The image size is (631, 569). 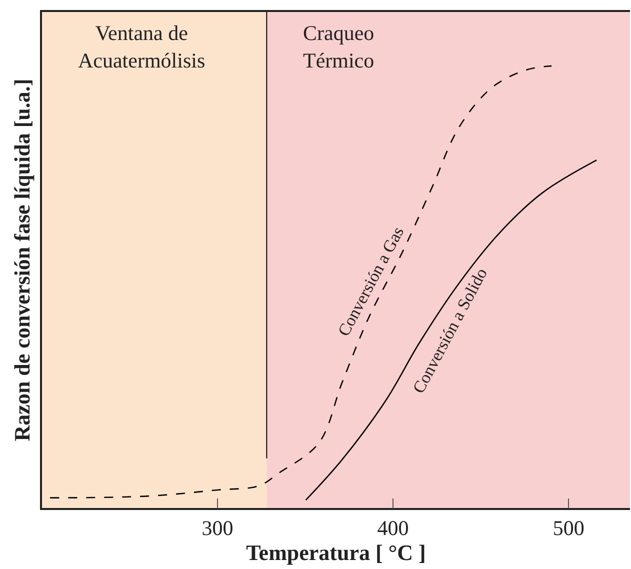 I want to click on x-tick-label: 500, so click(x=568, y=528).